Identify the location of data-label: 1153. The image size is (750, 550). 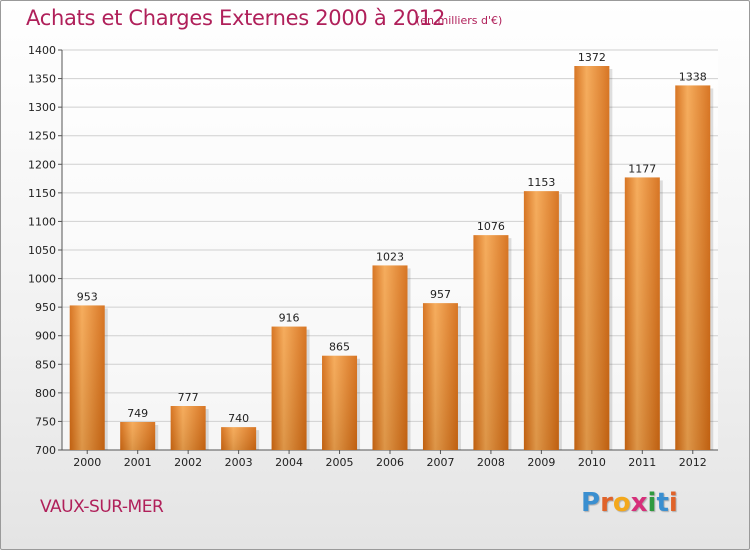
(541, 182).